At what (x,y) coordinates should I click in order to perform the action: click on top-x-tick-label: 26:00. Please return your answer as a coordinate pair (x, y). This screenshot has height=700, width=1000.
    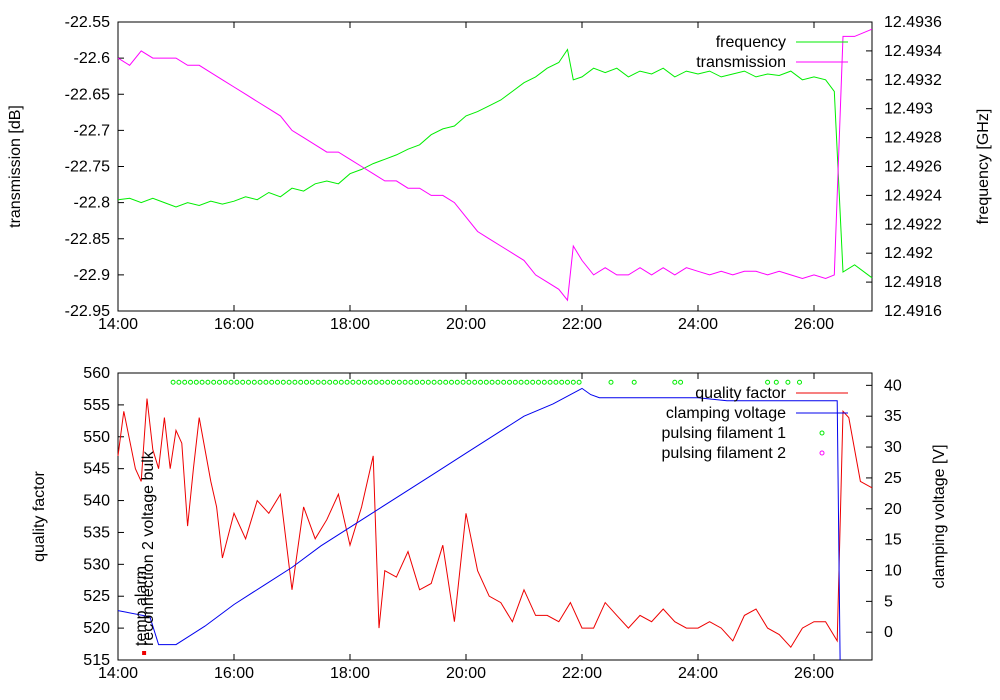
    Looking at the image, I should click on (814, 324).